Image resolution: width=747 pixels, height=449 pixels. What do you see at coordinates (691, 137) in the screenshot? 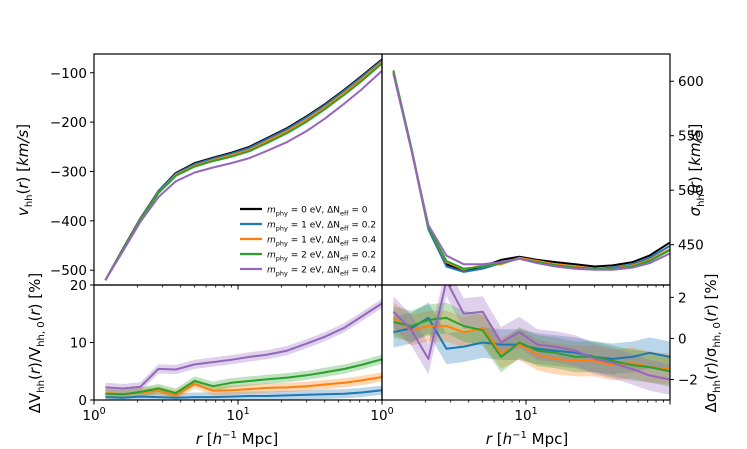
I see `y-tick-label: 550` at bounding box center [691, 137].